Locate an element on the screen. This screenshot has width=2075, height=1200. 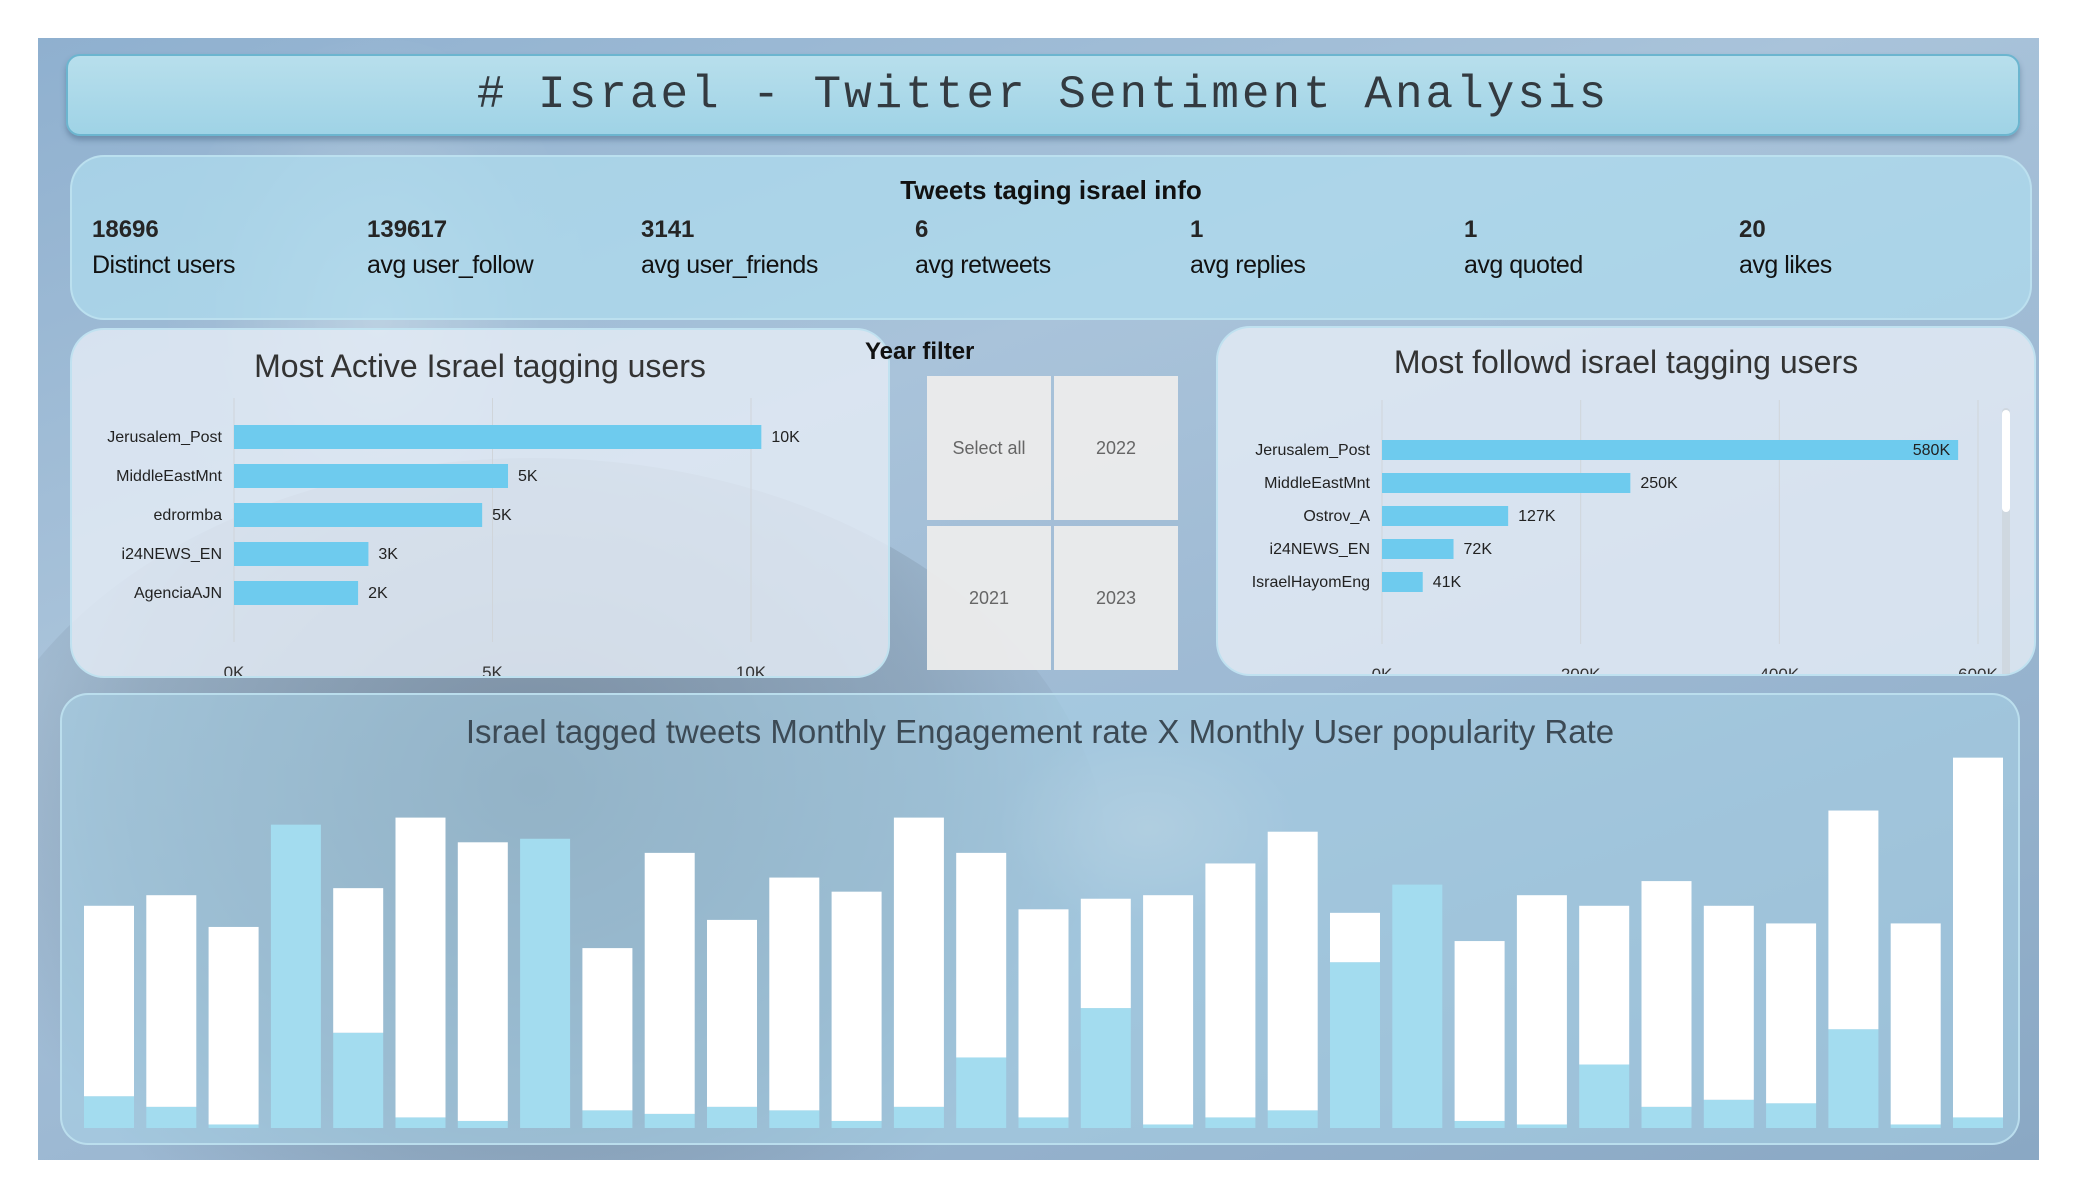
year-option-2022: 2022 is located at coordinates (1116, 448).